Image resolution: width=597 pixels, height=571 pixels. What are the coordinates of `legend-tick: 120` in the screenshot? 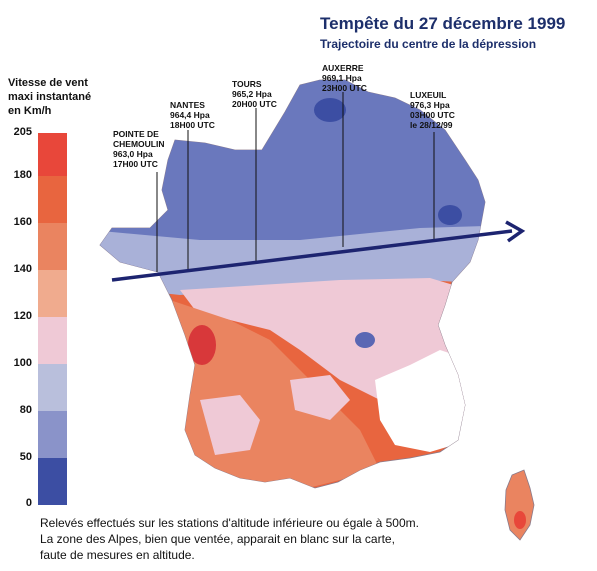 It's located at (22, 316).